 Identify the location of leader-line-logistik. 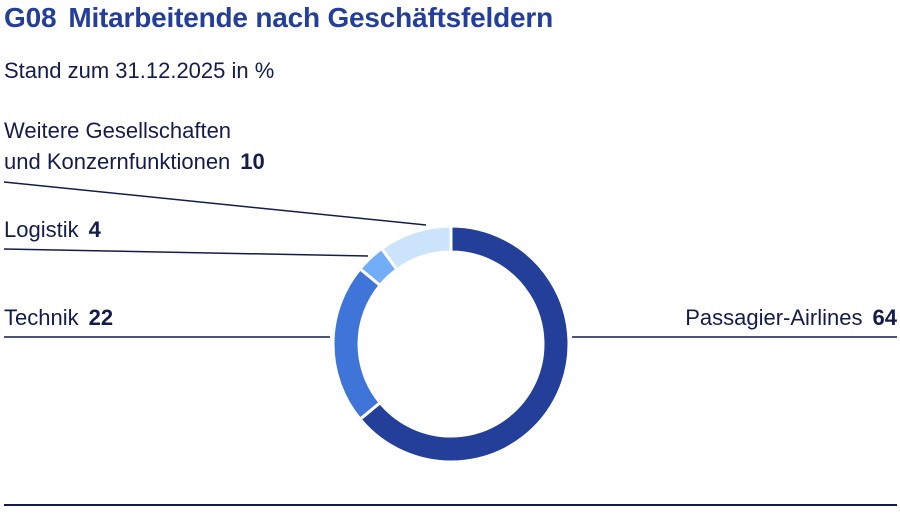
(186, 252).